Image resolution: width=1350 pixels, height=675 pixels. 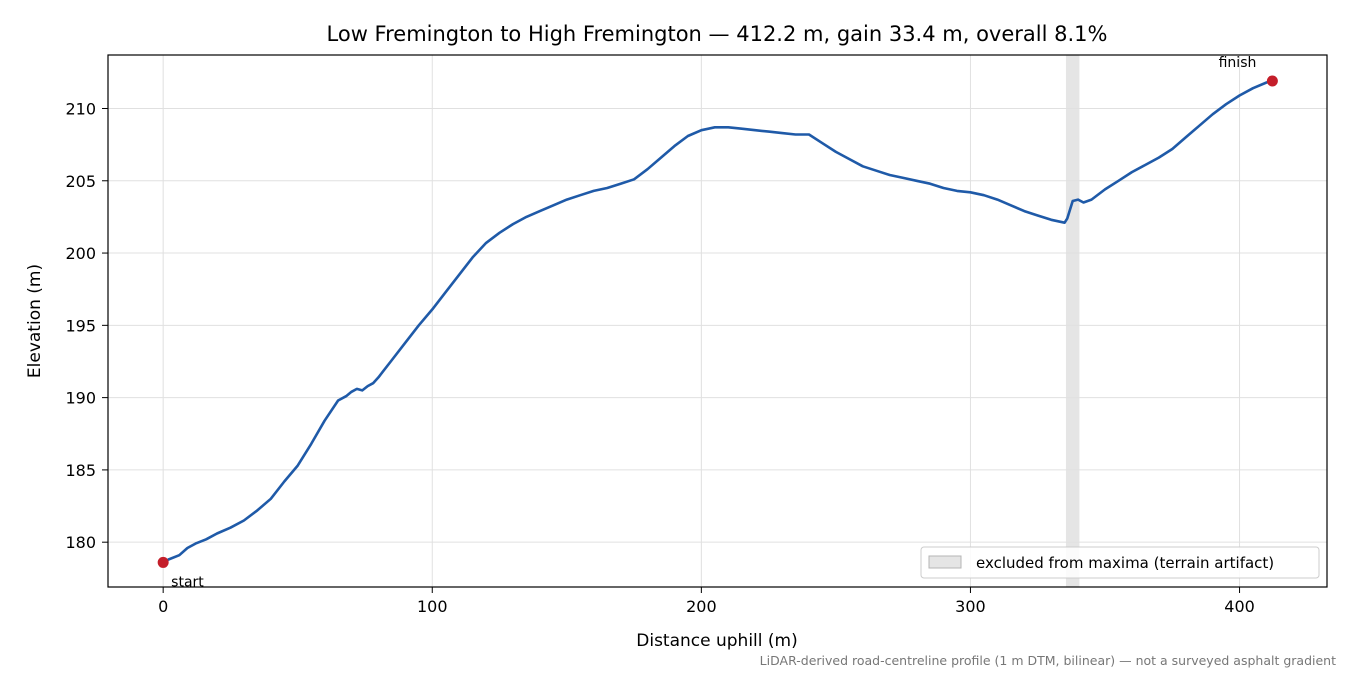 What do you see at coordinates (432, 606) in the screenshot?
I see `x-tick-label: 100` at bounding box center [432, 606].